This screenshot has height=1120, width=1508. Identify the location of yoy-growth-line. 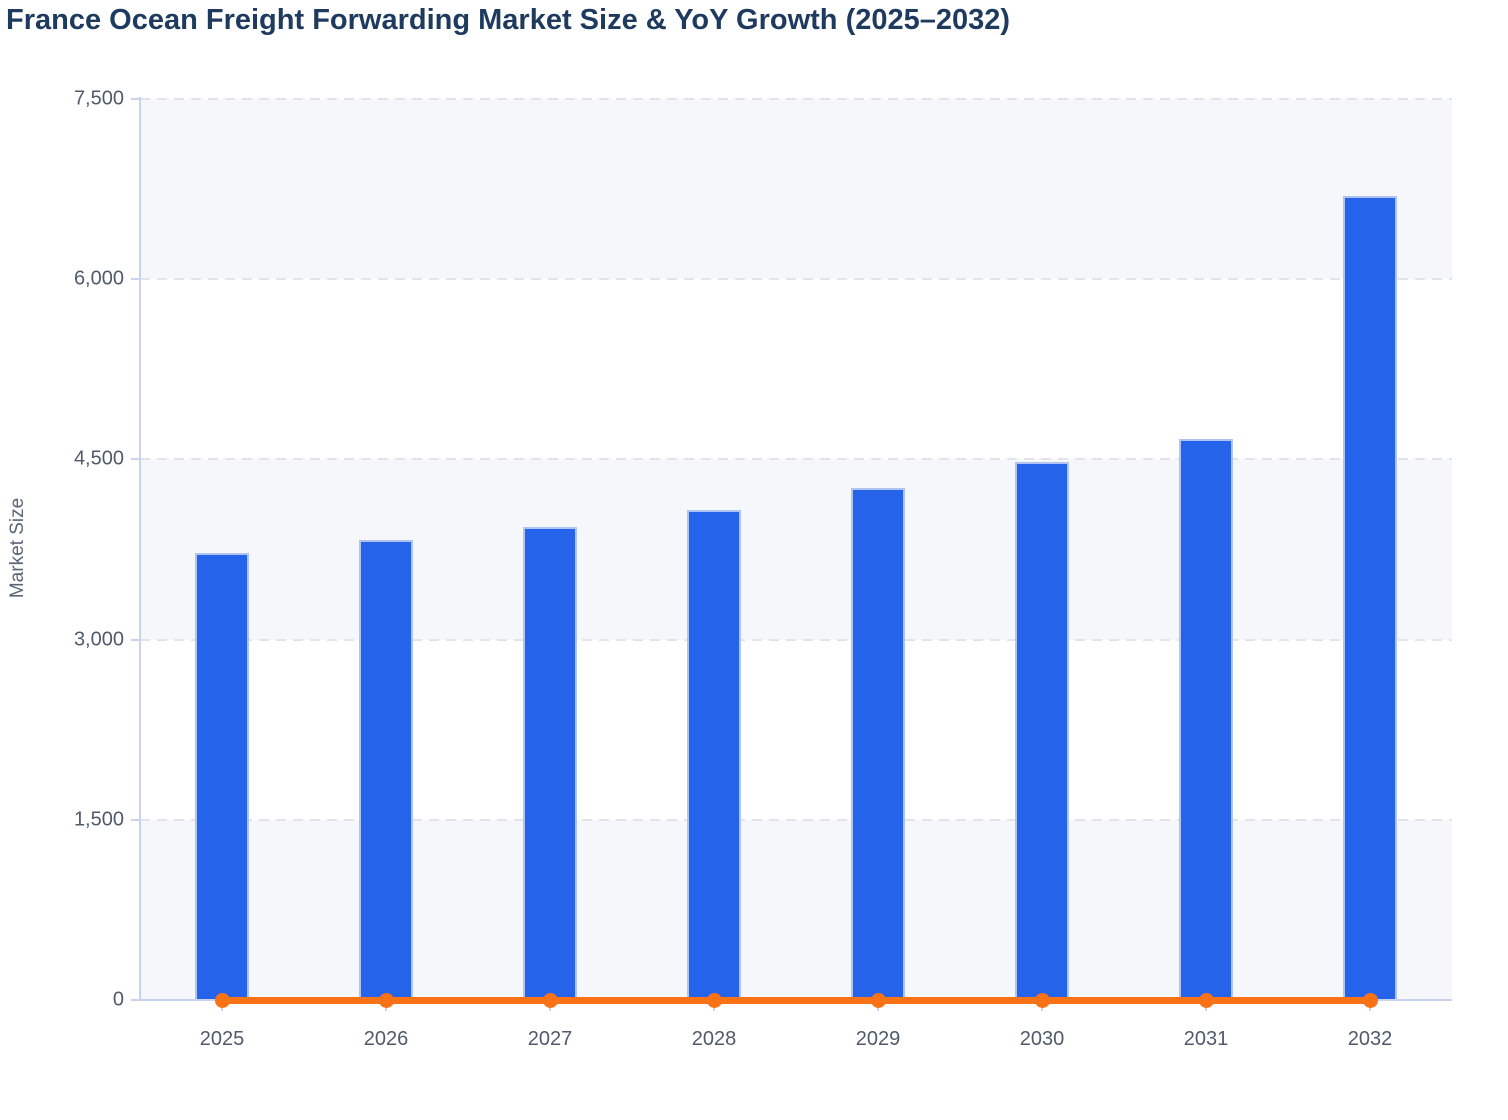
(796, 1000).